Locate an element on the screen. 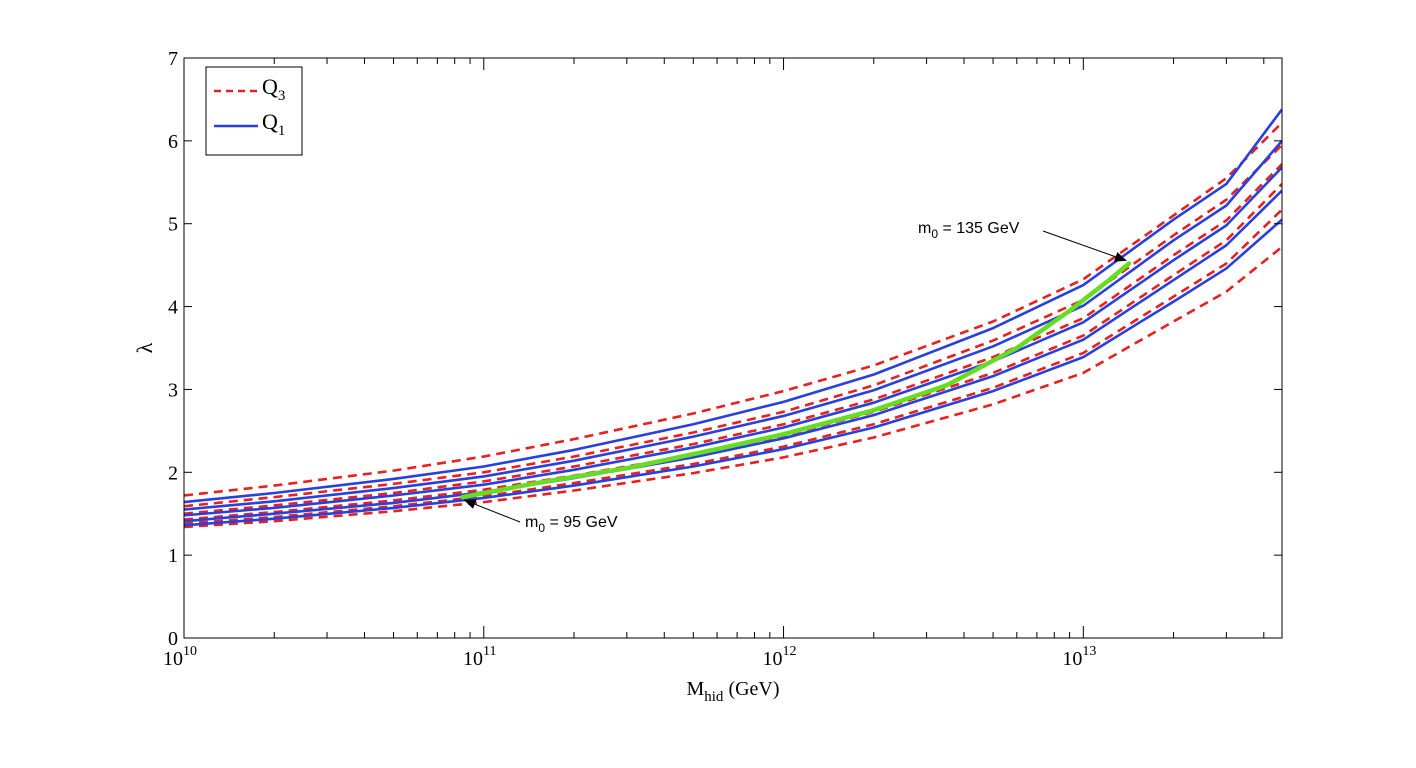 This screenshot has height=768, width=1416. x-tick-label: 1012 is located at coordinates (780, 657).